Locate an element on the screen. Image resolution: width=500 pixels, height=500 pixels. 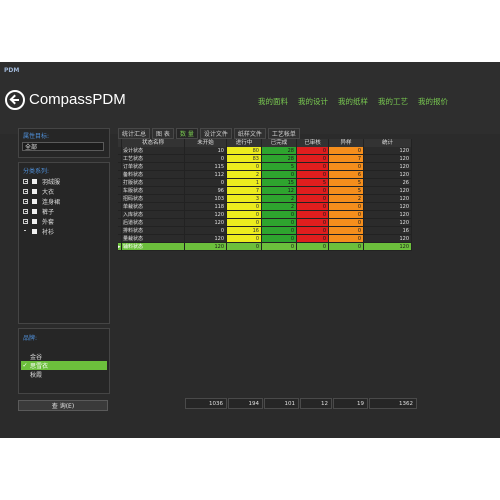
cell-abnormal: 6 is located at coordinates (346, 175).